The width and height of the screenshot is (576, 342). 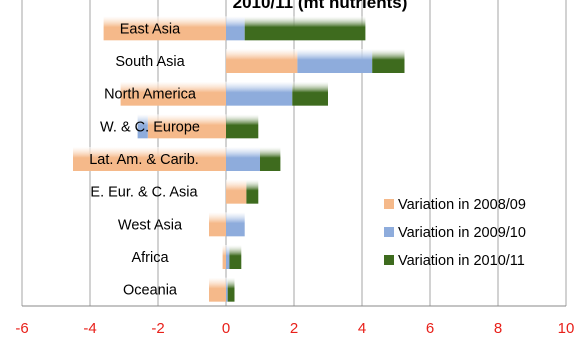 I want to click on category-label-oceania: Oceania, so click(x=150, y=291).